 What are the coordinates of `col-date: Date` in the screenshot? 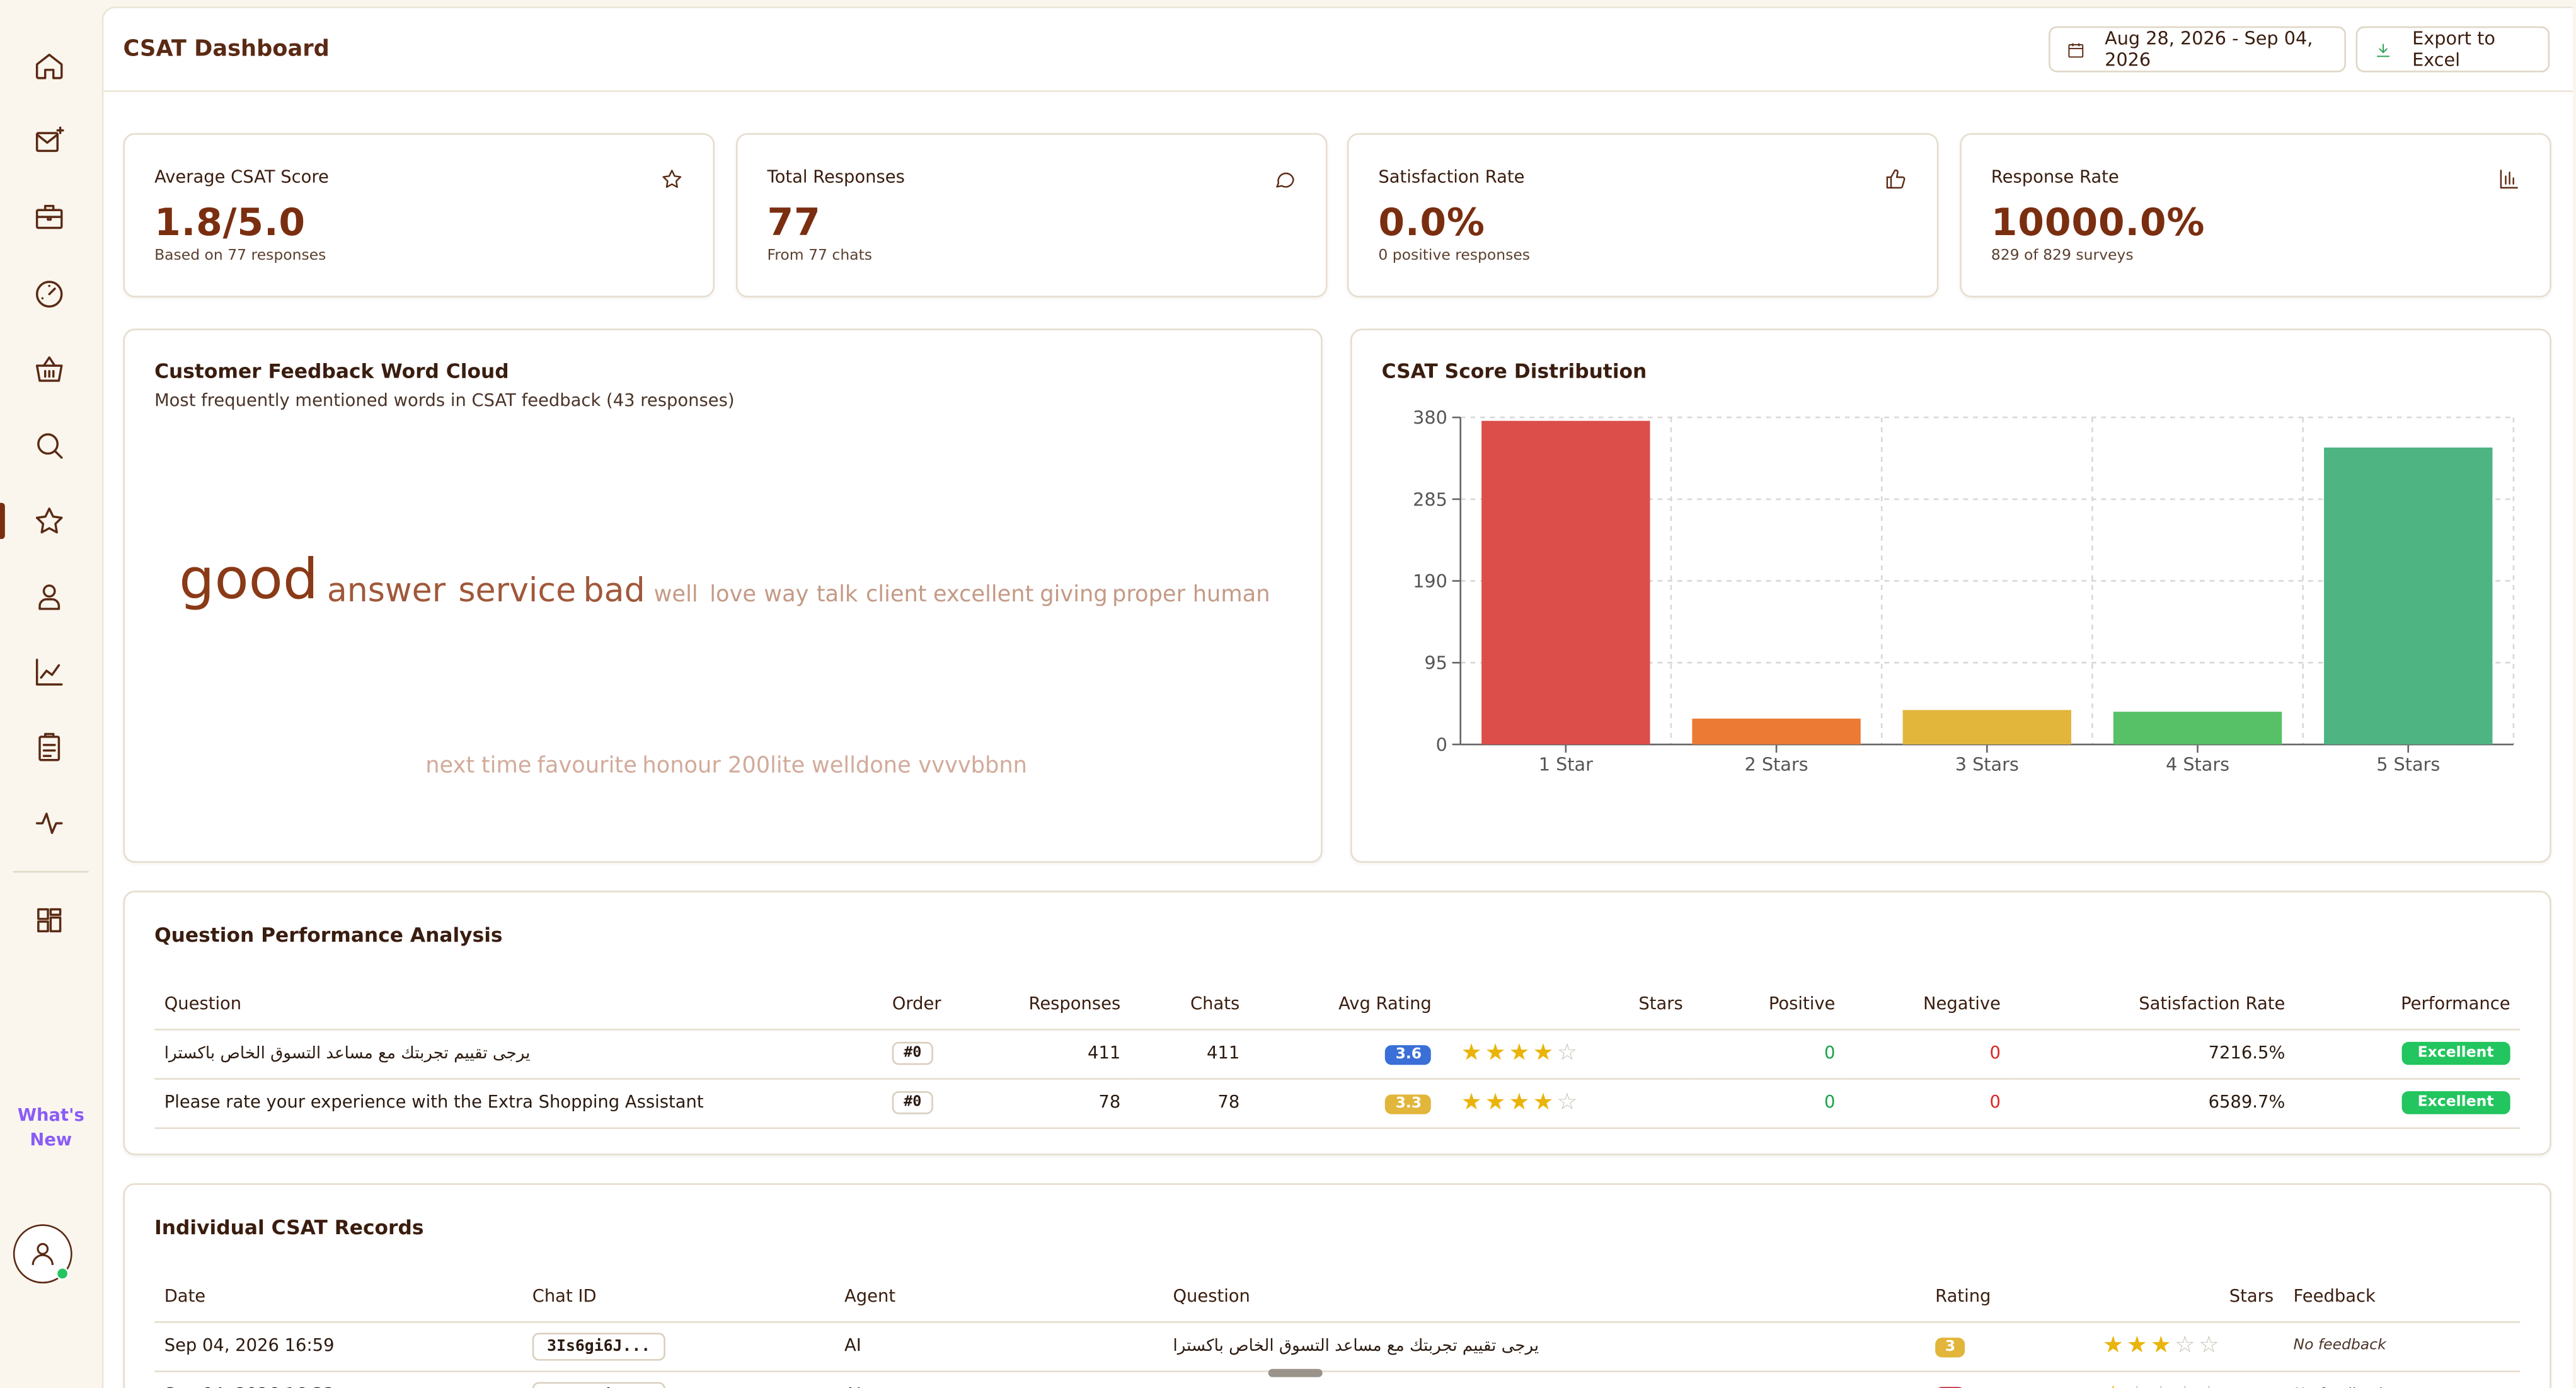 It's located at (338, 1296).